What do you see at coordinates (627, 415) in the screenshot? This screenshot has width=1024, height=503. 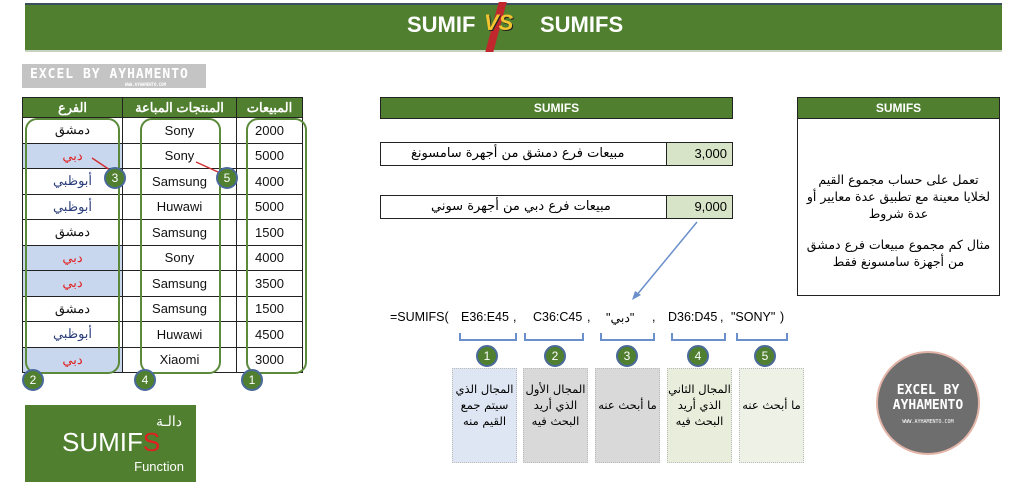 I see `explanation-3: ما أبحث عنه` at bounding box center [627, 415].